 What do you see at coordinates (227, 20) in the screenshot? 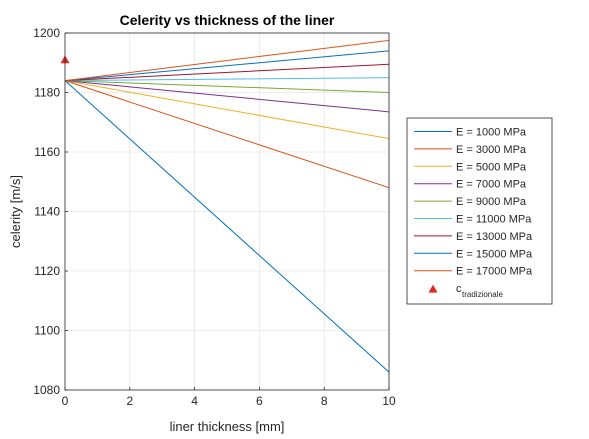
I see `chart-title: Celerity vs thickness of the liner` at bounding box center [227, 20].